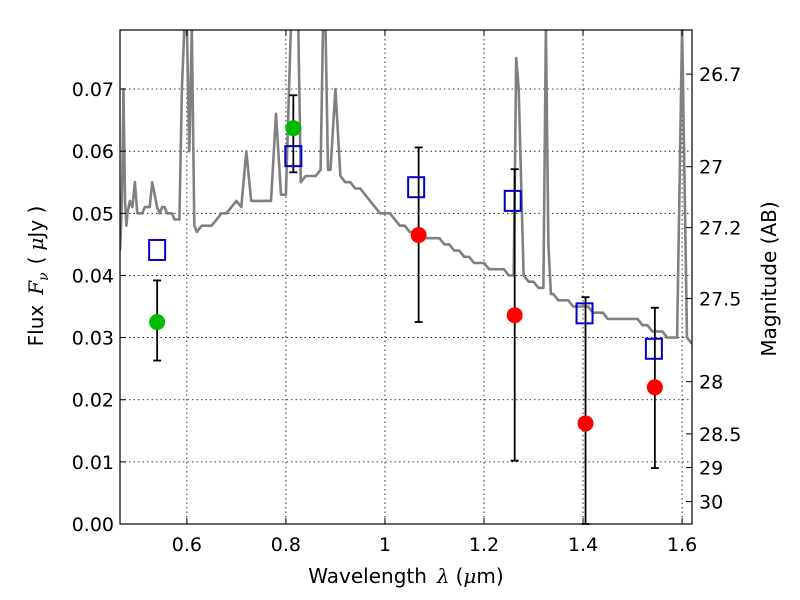  Describe the element at coordinates (93, 152) in the screenshot. I see `y-tick-label: 0.06` at that location.